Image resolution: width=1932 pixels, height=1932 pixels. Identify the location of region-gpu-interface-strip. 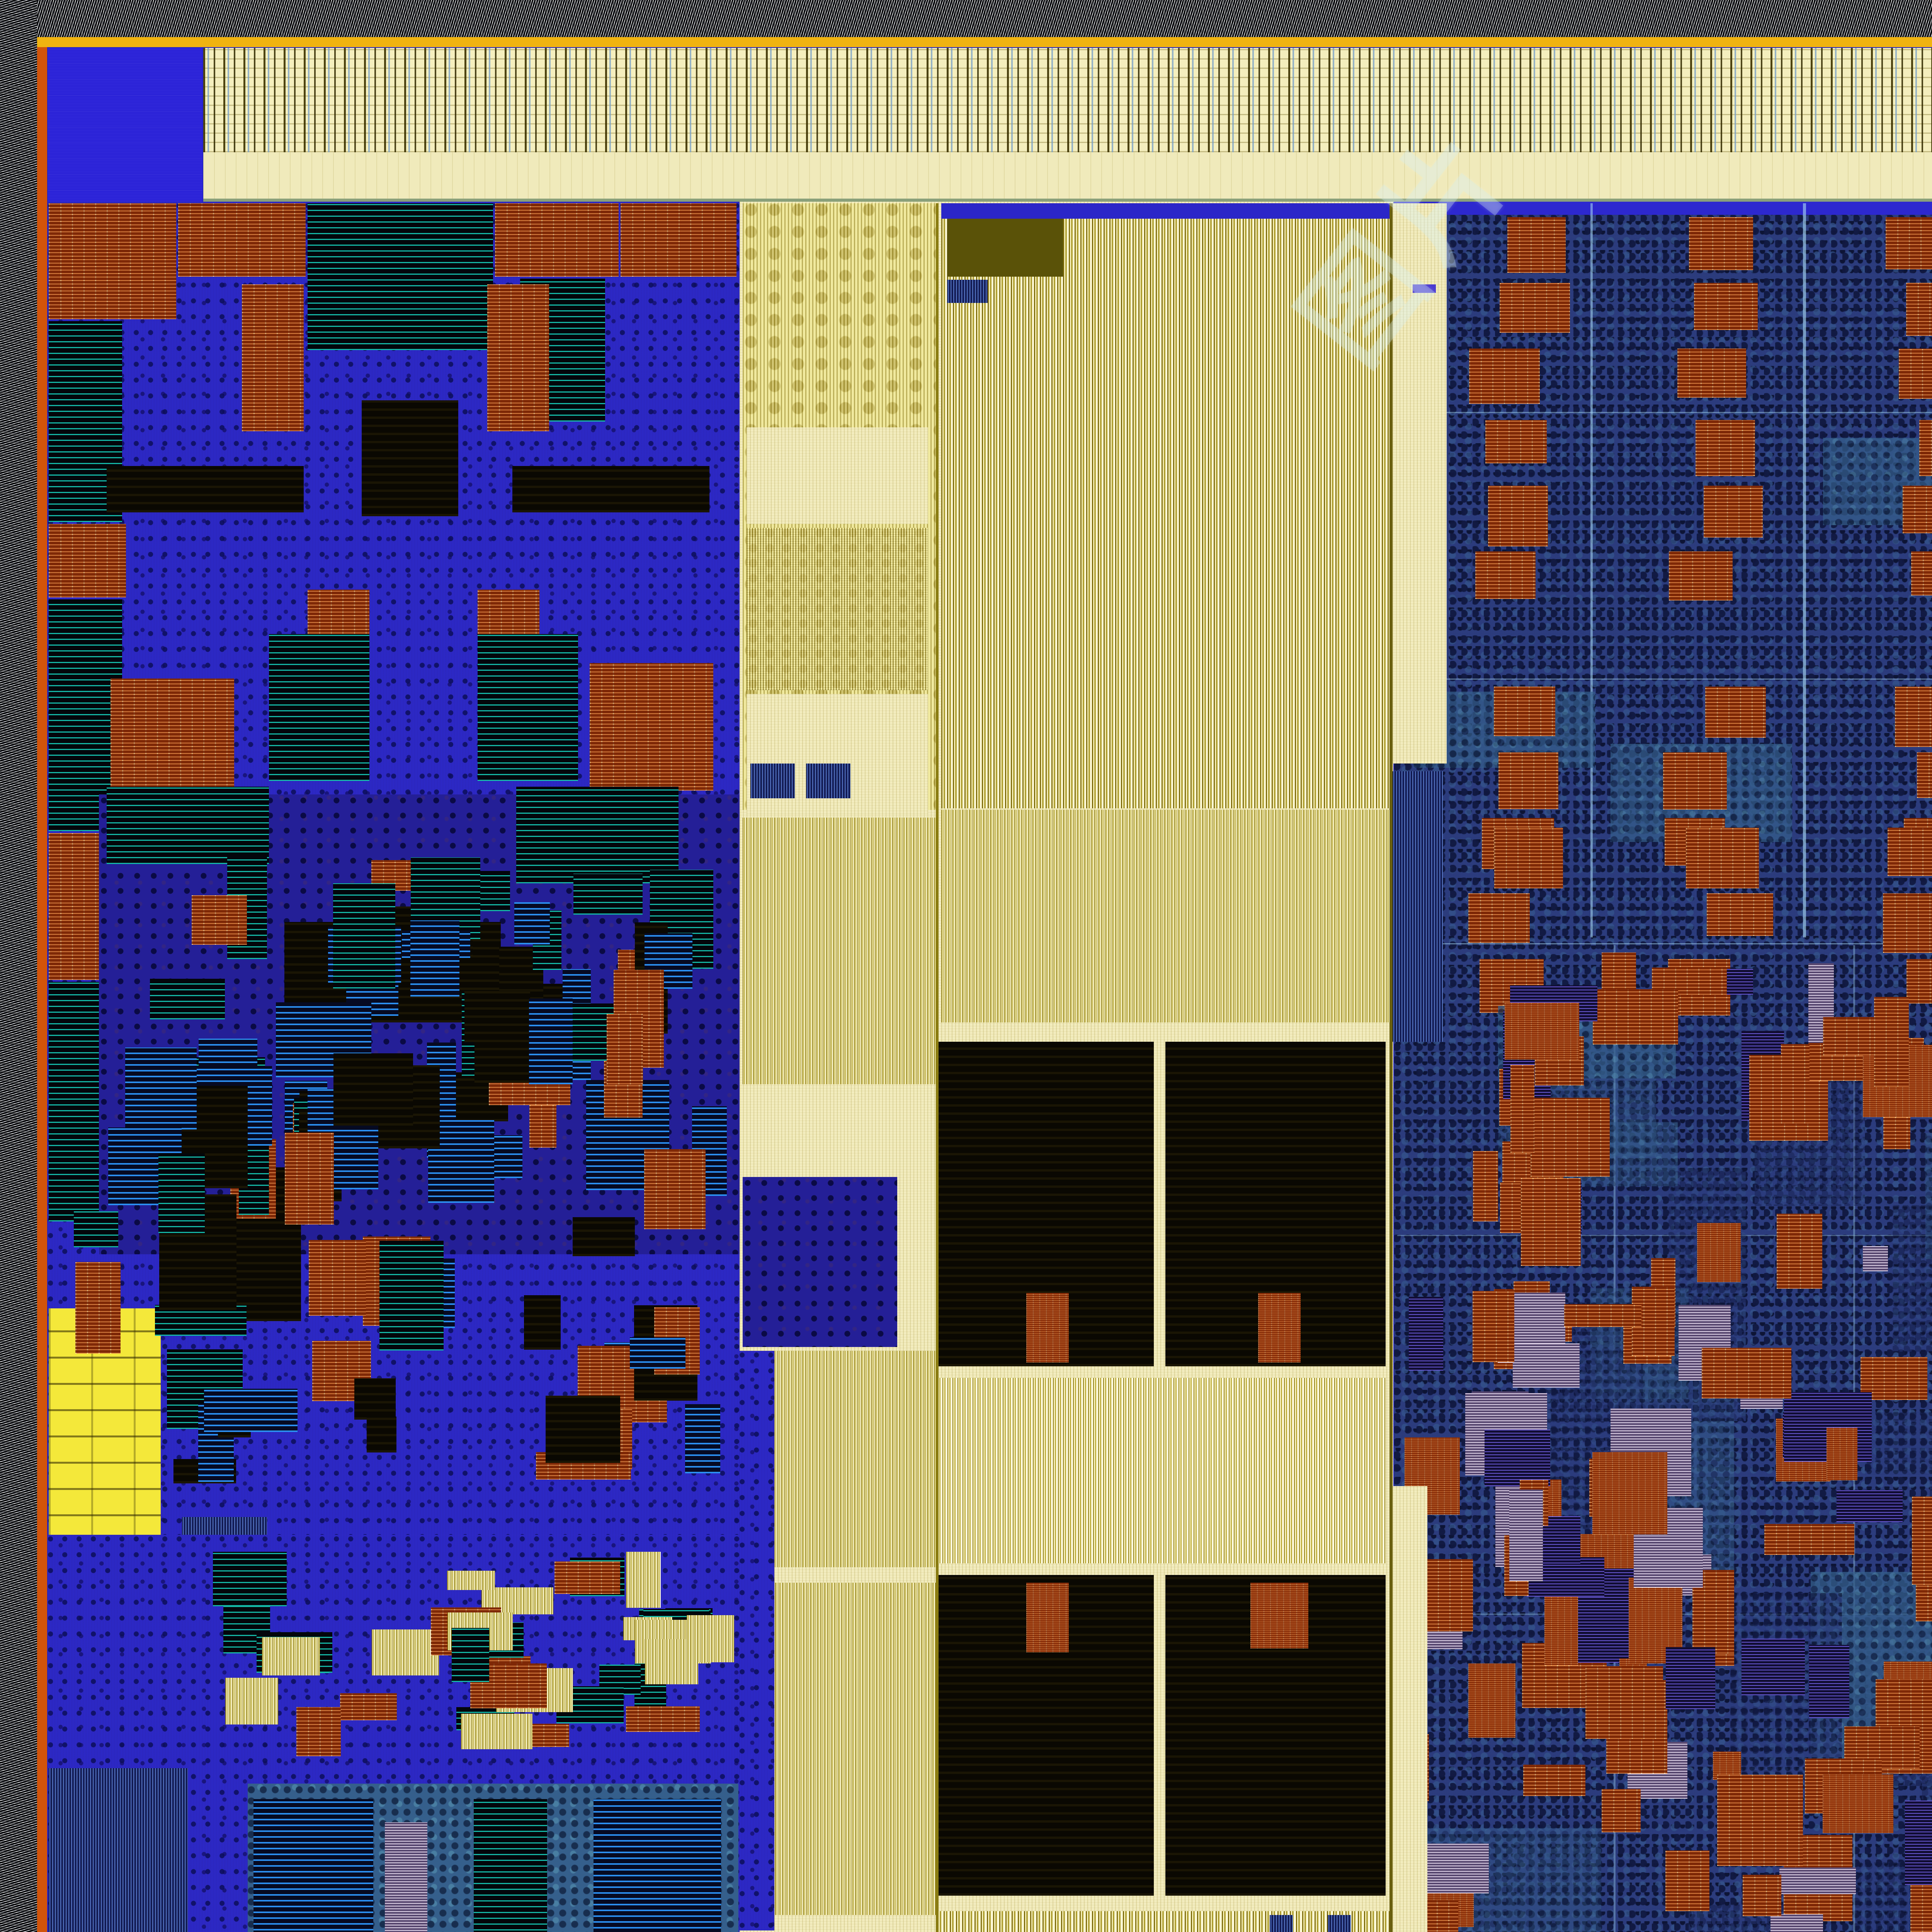
(1420, 484).